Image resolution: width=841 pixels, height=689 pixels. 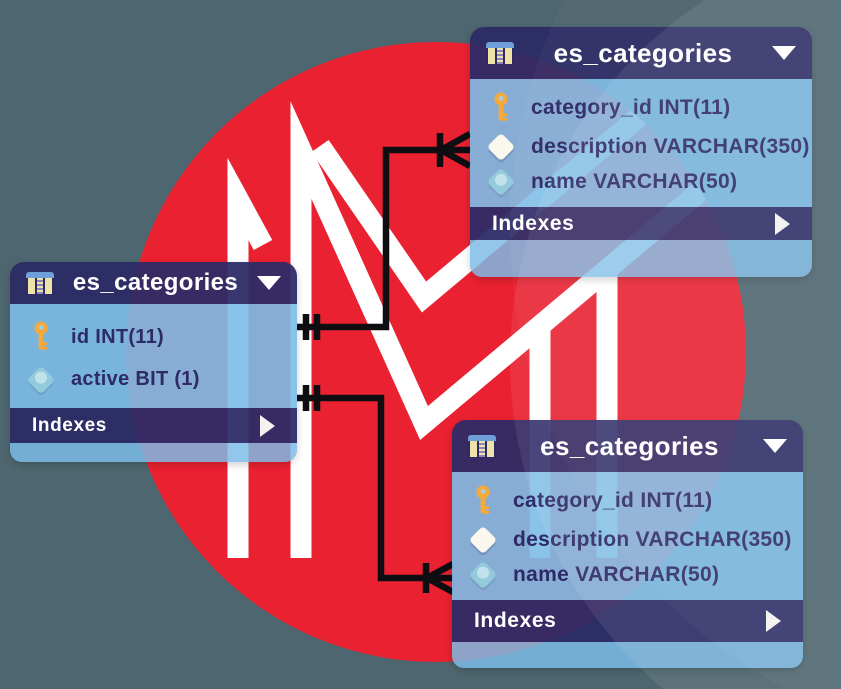 I want to click on crow-foot-prongs-bottom, so click(x=440, y=578).